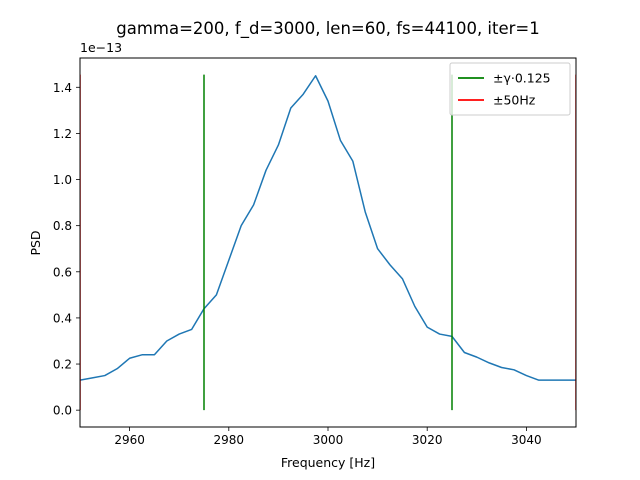  What do you see at coordinates (62, 226) in the screenshot?
I see `y-tick-label: 0.8` at bounding box center [62, 226].